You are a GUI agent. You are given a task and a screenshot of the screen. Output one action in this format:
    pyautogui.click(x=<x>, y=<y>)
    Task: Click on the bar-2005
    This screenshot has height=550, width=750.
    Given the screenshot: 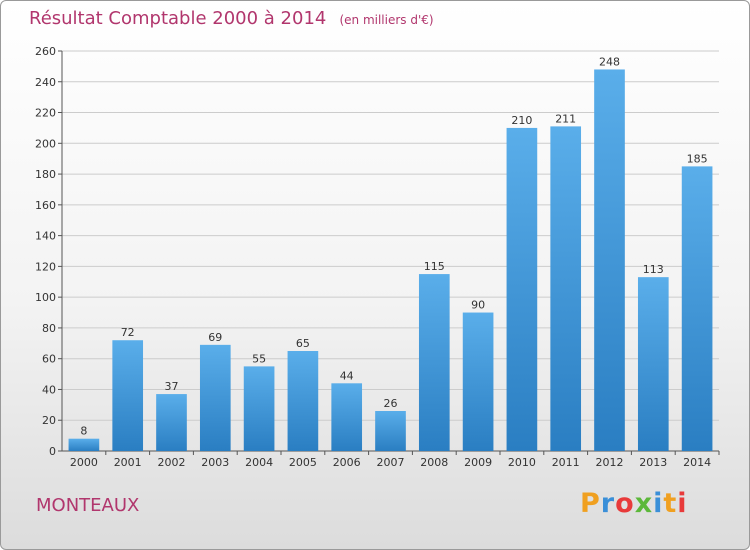 What is the action you would take?
    pyautogui.click(x=303, y=401)
    